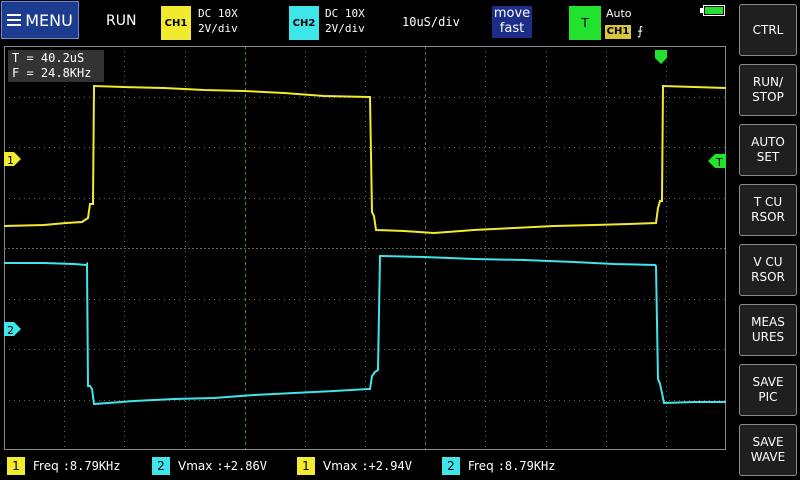  I want to click on rising-edge-icon: ⨍, so click(640, 31).